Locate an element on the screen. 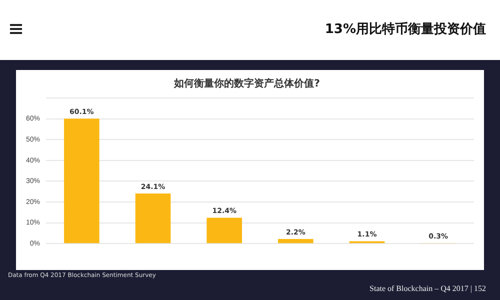  text: 13%用比特币衡量投资价值 is located at coordinates (405, 29).